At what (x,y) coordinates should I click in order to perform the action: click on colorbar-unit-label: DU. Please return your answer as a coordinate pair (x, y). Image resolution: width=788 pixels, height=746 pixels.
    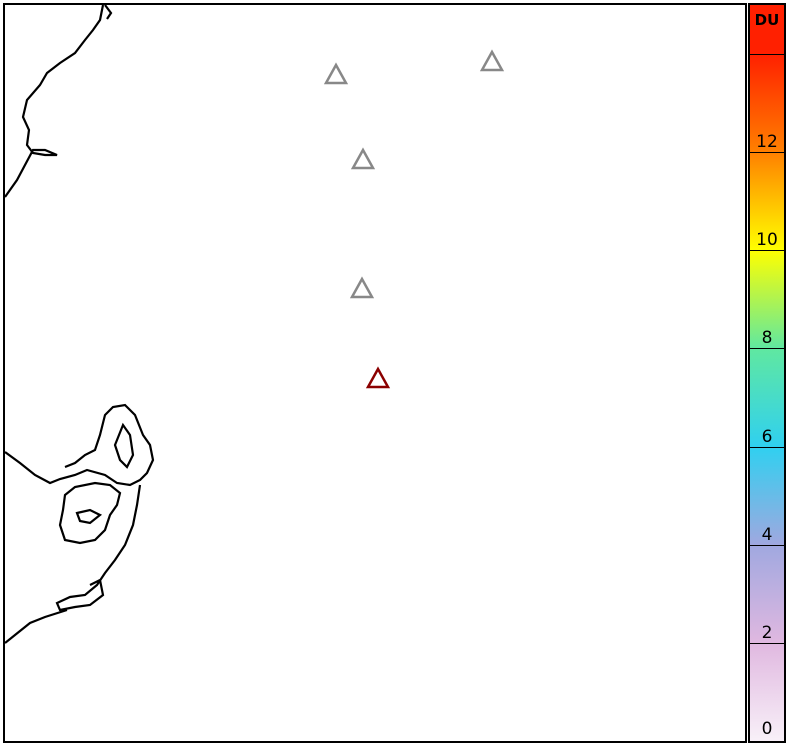
    Looking at the image, I should click on (767, 20).